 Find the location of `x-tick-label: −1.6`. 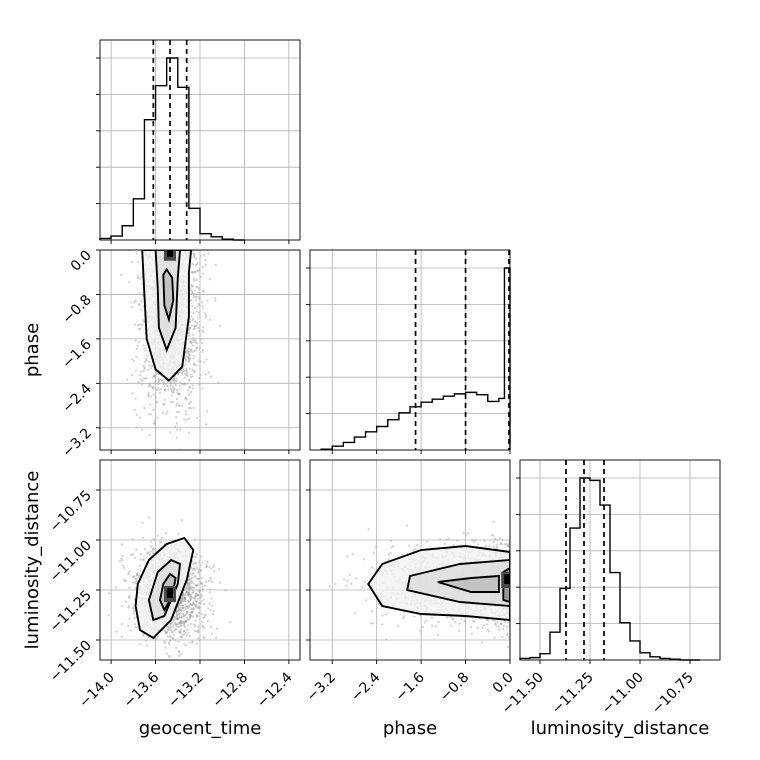

x-tick-label: −1.6 is located at coordinates (410, 686).